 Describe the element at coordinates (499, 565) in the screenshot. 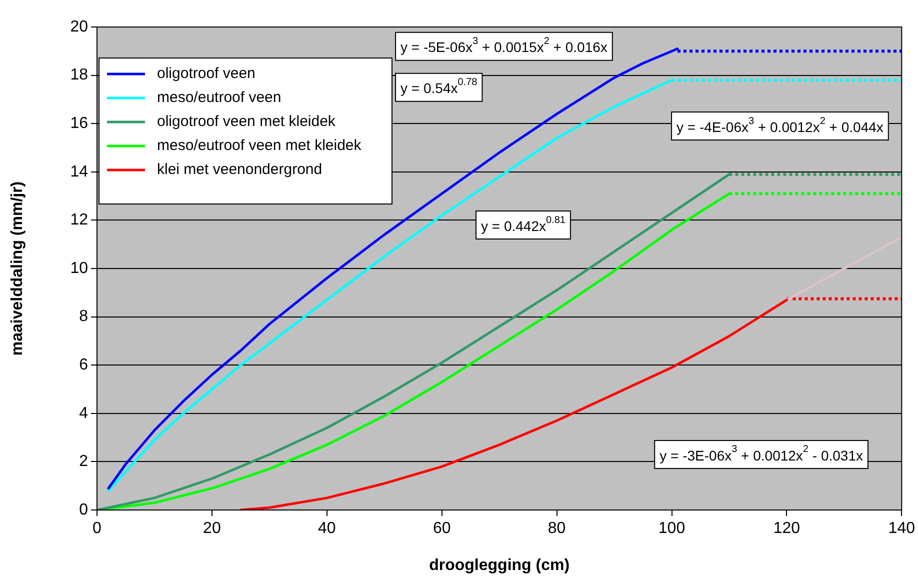

I see `x-axis-title: drooglegging (cm)` at that location.